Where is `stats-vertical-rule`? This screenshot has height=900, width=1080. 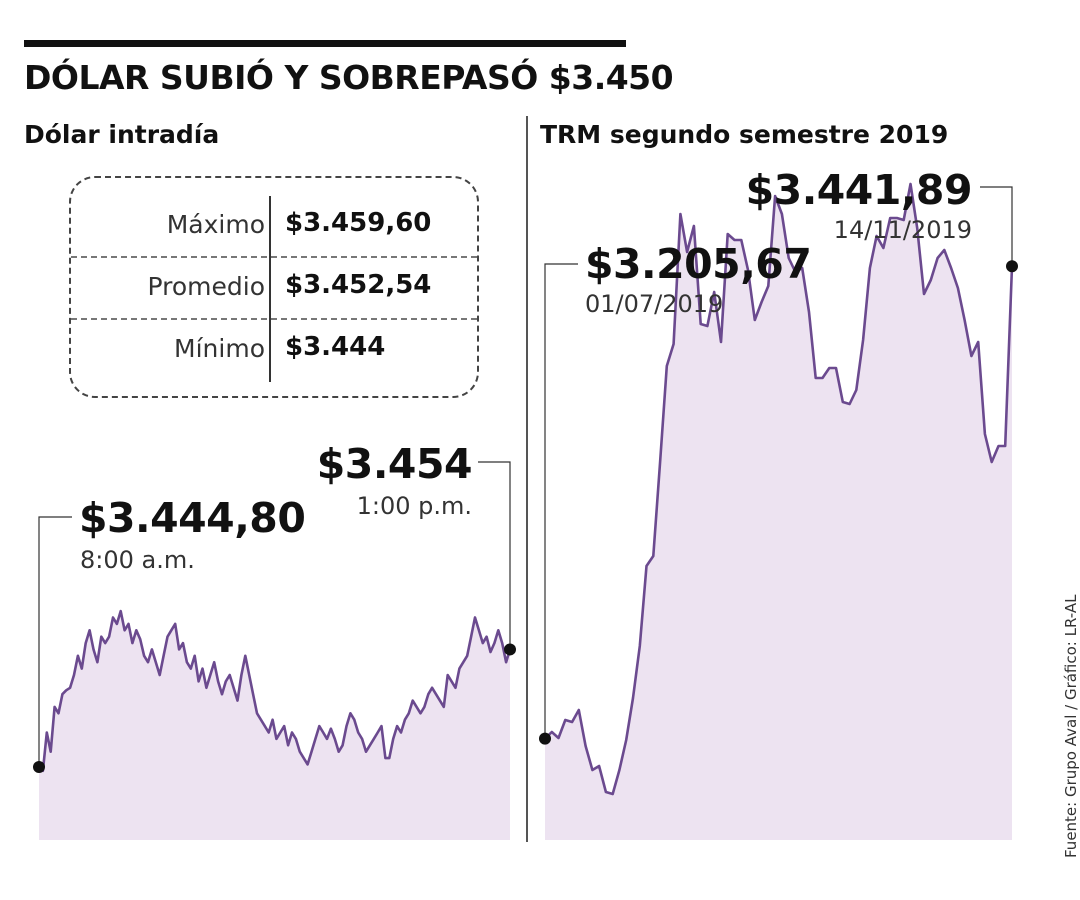
stats-vertical-rule is located at coordinates (270, 289).